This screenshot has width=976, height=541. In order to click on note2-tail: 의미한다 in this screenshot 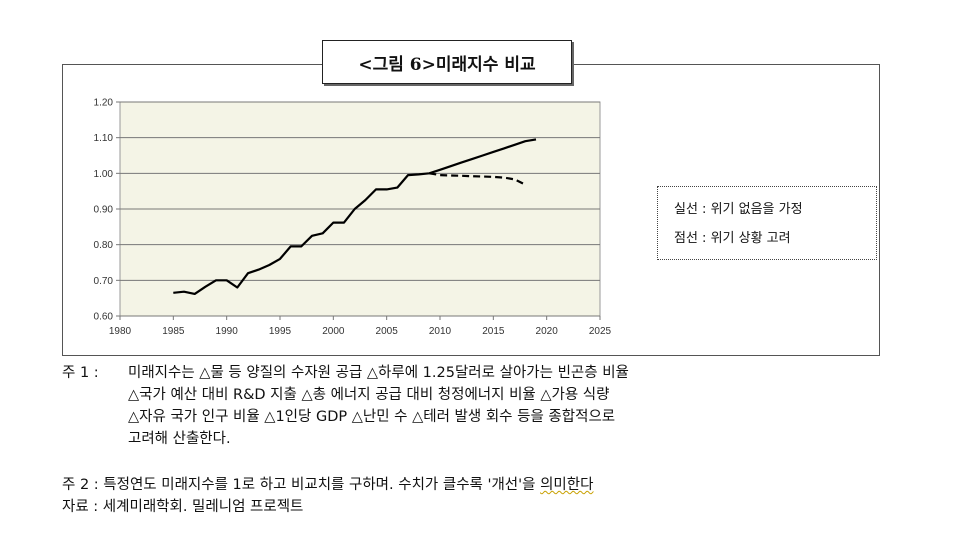, I will do `click(567, 485)`.